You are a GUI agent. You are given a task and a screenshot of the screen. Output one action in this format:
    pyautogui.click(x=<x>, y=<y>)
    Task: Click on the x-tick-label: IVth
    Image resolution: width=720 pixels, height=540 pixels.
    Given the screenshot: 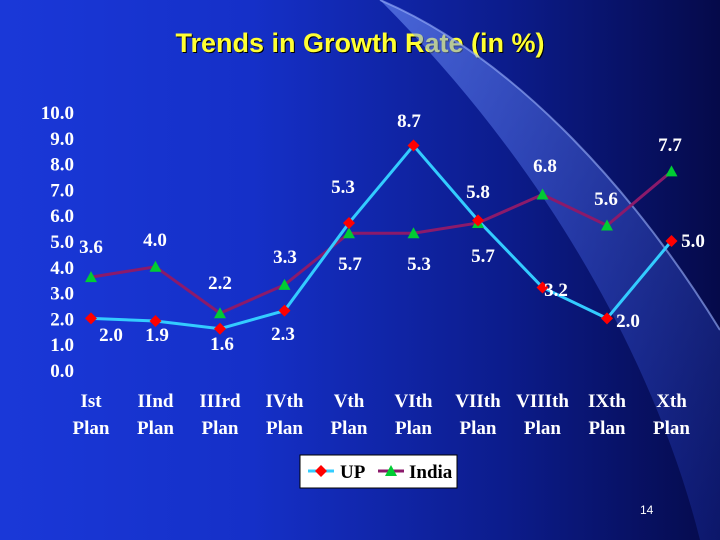 What is the action you would take?
    pyautogui.click(x=284, y=401)
    